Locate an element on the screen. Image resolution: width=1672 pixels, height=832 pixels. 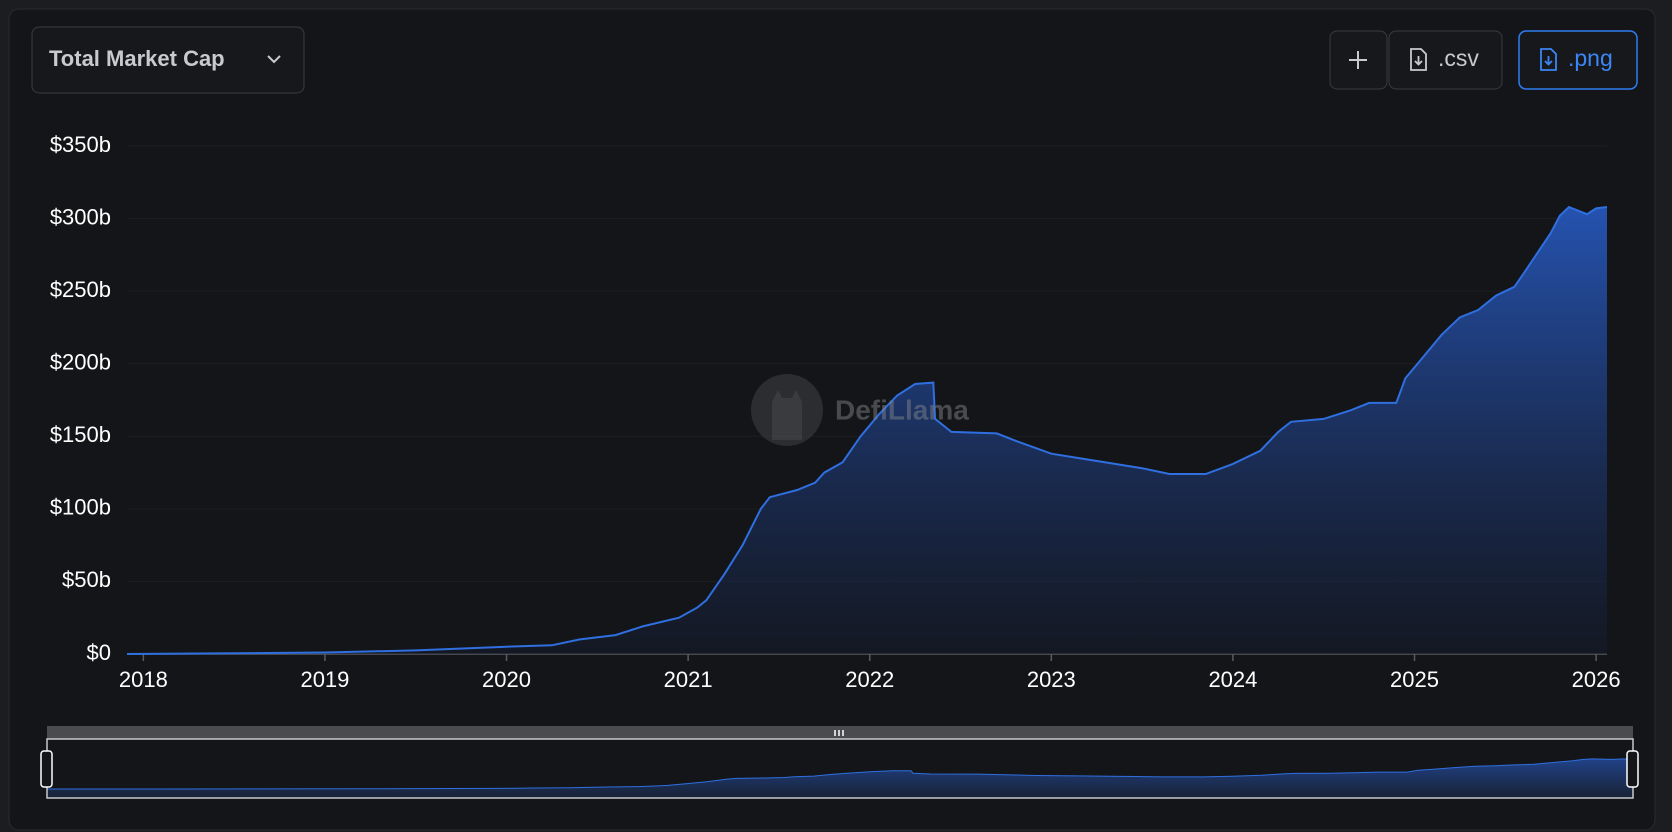
y-tick-label: $50b is located at coordinates (86, 579).